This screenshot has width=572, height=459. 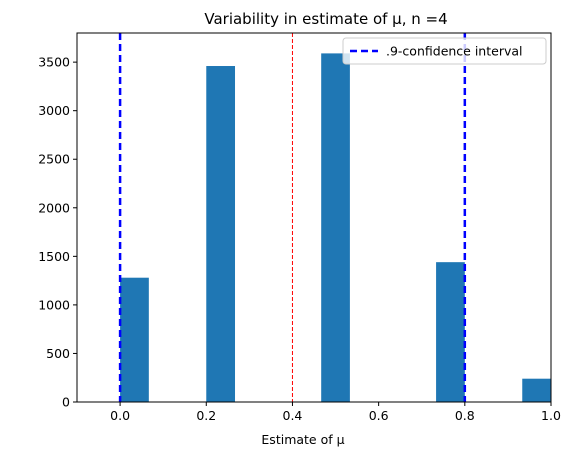 What do you see at coordinates (551, 415) in the screenshot?
I see `x-tick-label: 1.0` at bounding box center [551, 415].